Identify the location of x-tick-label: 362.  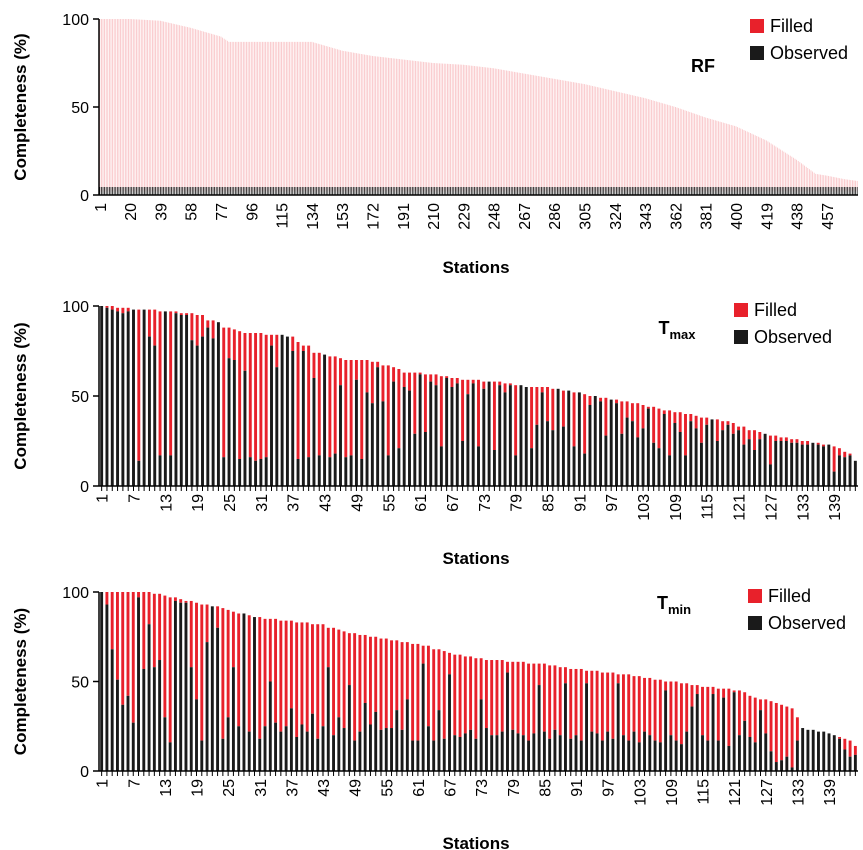
(676, 216).